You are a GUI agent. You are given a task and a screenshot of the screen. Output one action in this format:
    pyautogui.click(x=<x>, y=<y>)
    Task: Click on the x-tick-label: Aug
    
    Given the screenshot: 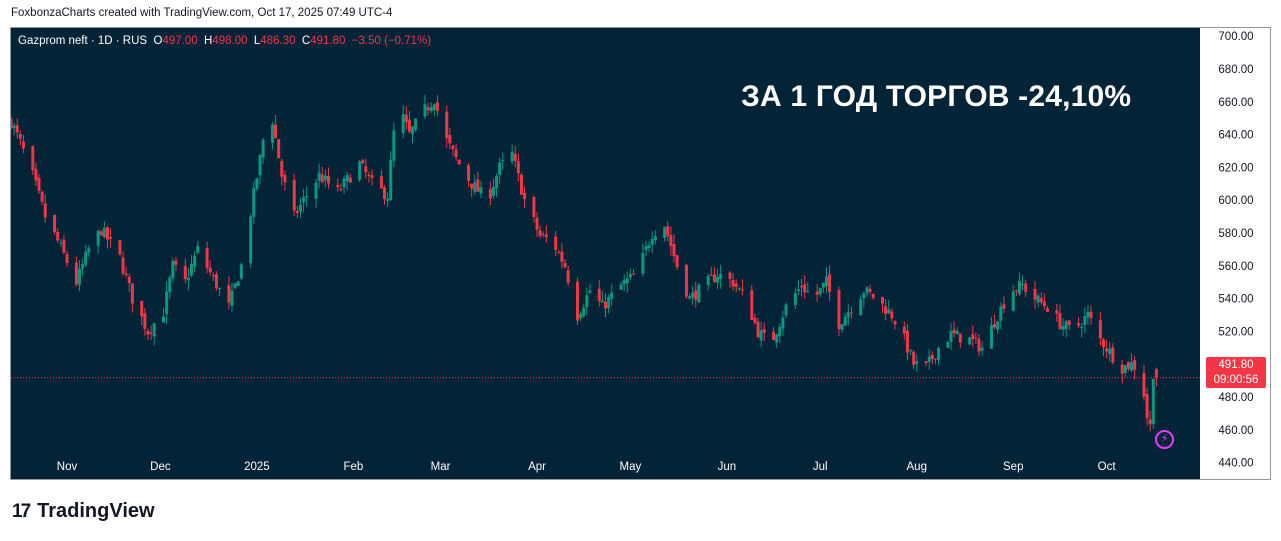 What is the action you would take?
    pyautogui.click(x=917, y=467)
    